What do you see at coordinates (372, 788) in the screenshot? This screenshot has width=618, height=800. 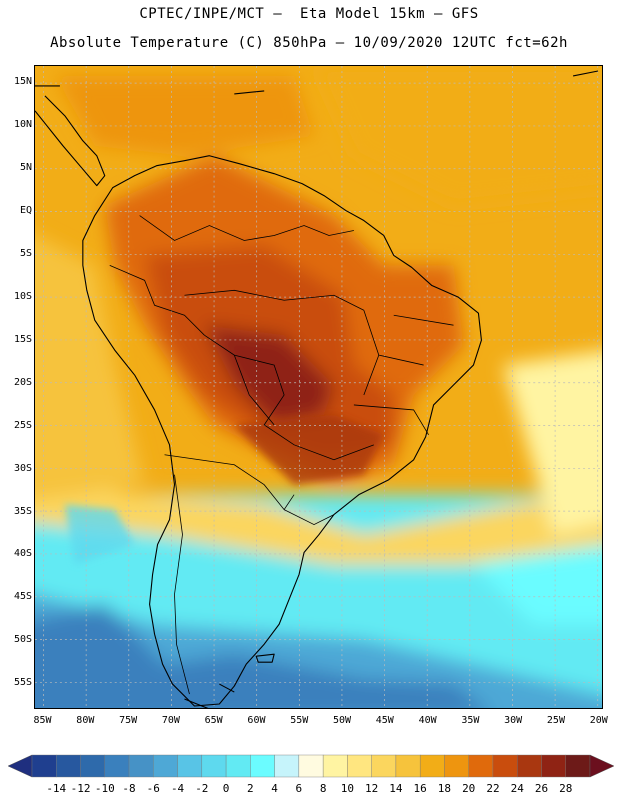 I see `colorbar-tick-label: 12` at bounding box center [372, 788].